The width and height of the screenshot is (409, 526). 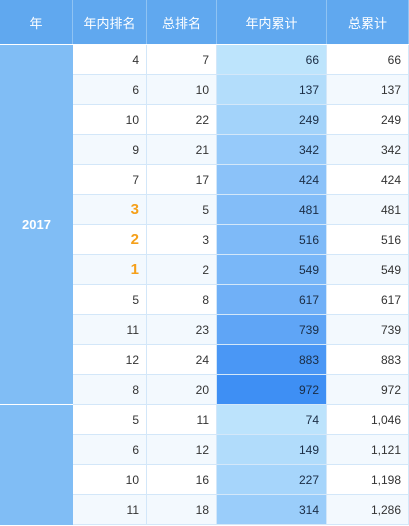 What do you see at coordinates (182, 60) in the screenshot?
I see `total-rank-cell: 7` at bounding box center [182, 60].